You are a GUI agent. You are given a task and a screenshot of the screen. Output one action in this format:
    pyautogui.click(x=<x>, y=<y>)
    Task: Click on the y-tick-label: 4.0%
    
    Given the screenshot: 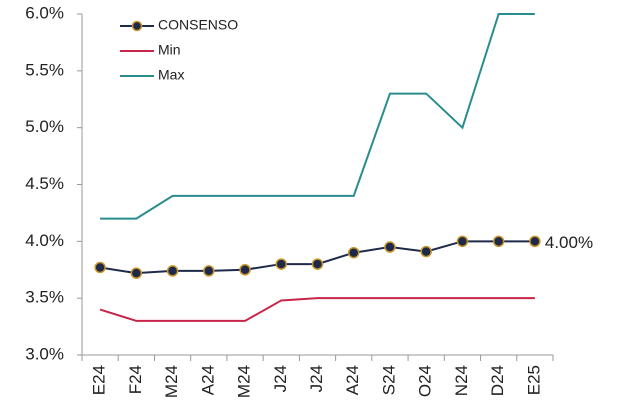 What is the action you would take?
    pyautogui.click(x=44, y=240)
    